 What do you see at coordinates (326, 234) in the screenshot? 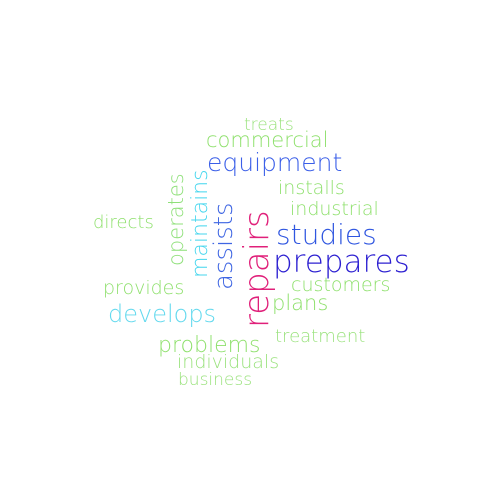
I see `word-studies: studies` at bounding box center [326, 234].